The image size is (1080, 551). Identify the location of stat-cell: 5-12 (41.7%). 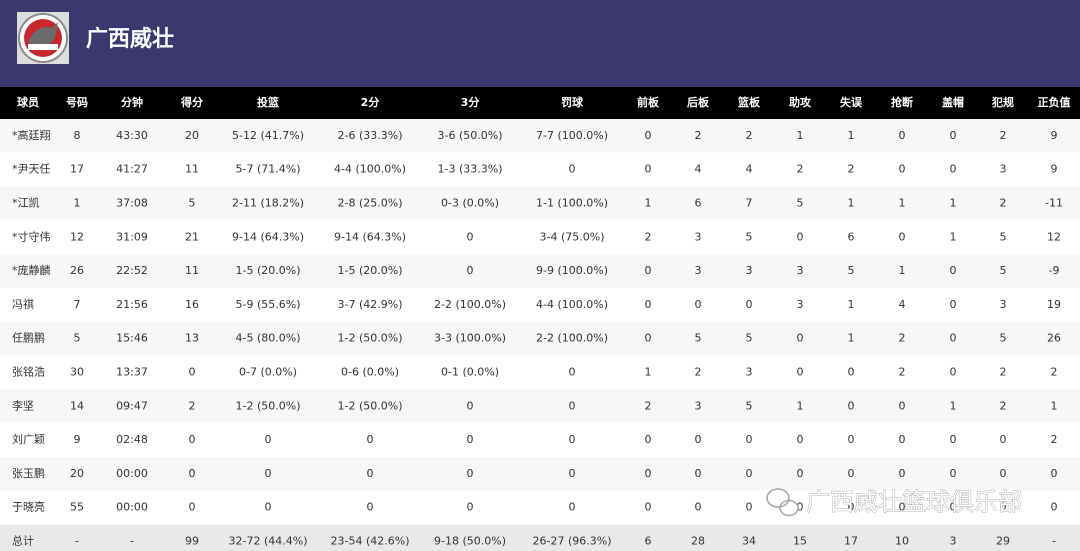
(268, 135).